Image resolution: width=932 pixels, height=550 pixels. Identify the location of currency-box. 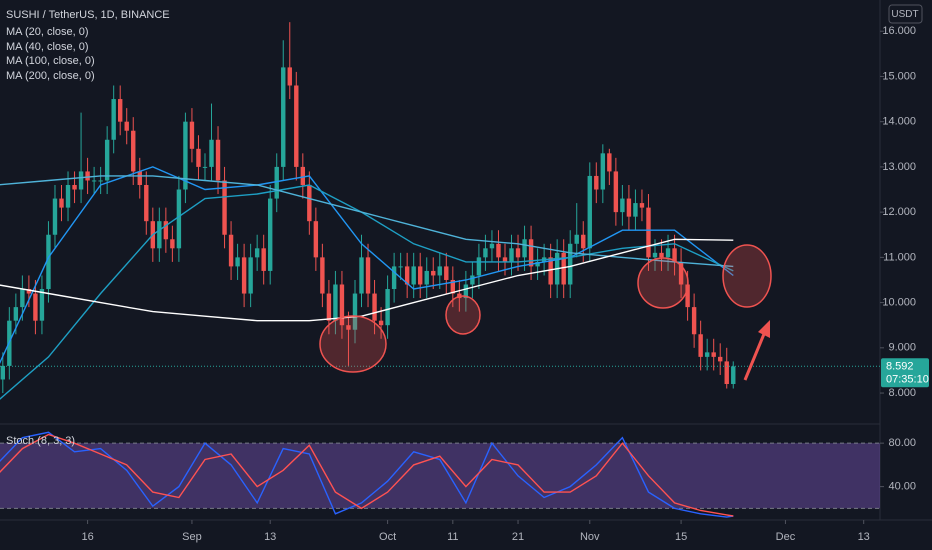
(905, 14).